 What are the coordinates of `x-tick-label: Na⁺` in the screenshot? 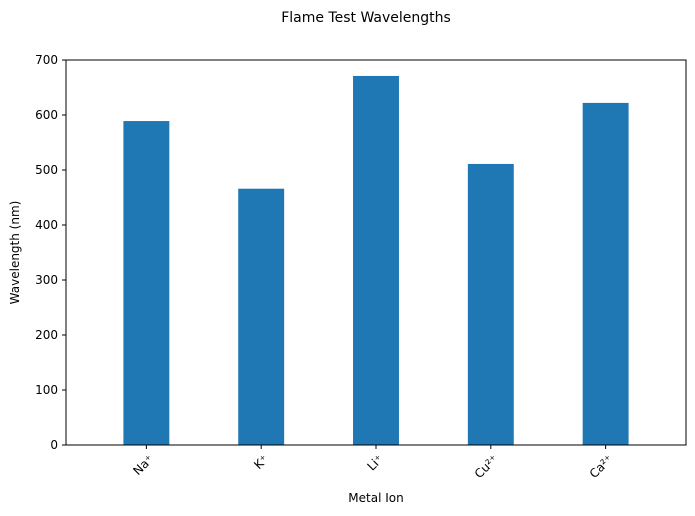 It's located at (143, 465).